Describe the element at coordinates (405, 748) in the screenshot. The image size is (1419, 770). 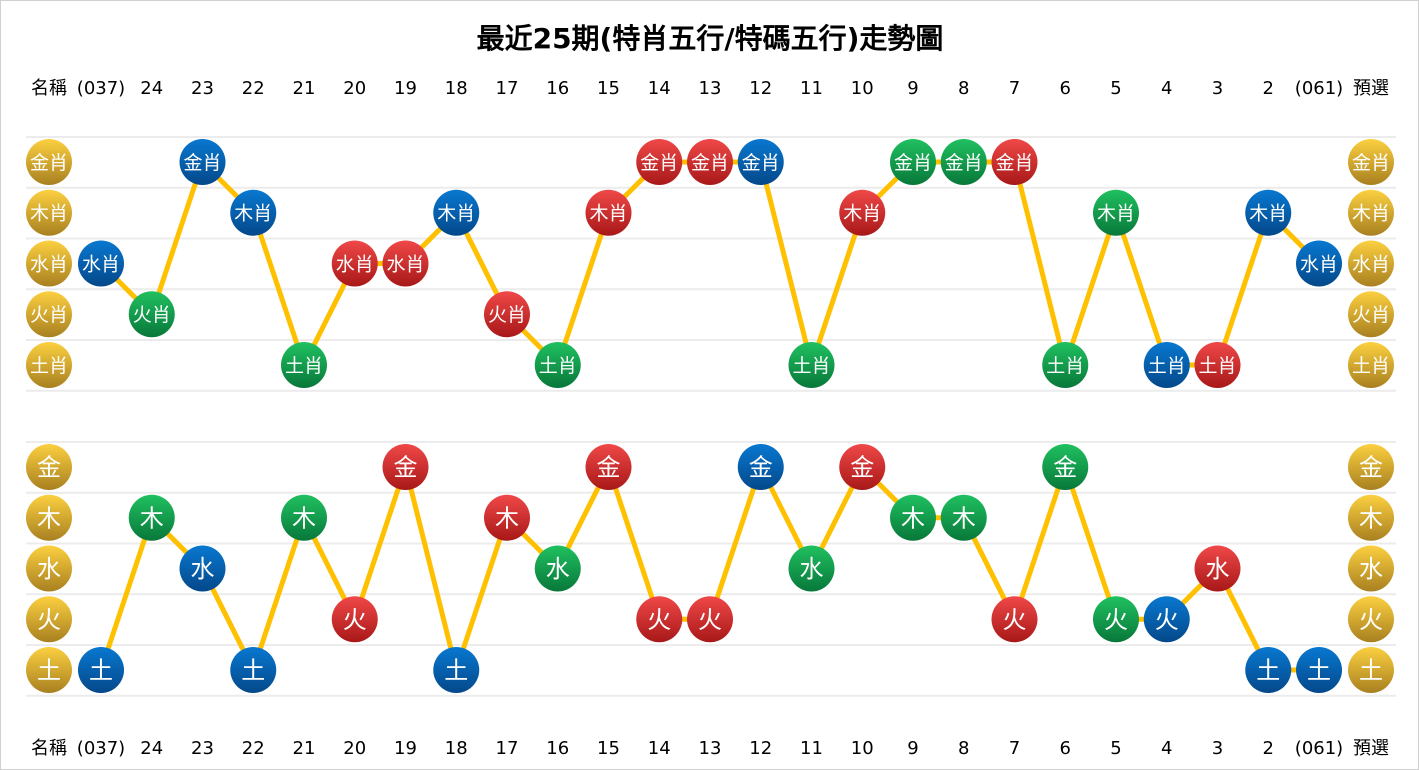
I see `header-period-label: 19` at that location.